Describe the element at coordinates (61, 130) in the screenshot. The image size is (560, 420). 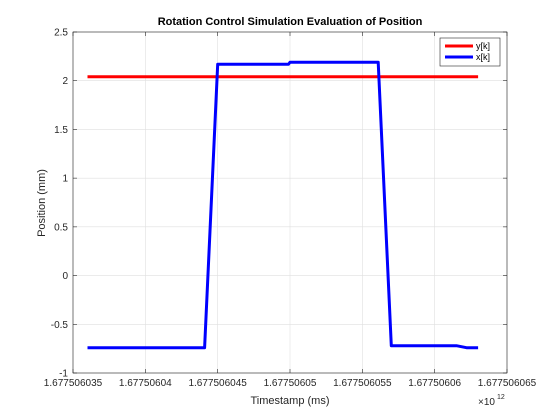
I see `y-tick-label-5: 1.5` at that location.